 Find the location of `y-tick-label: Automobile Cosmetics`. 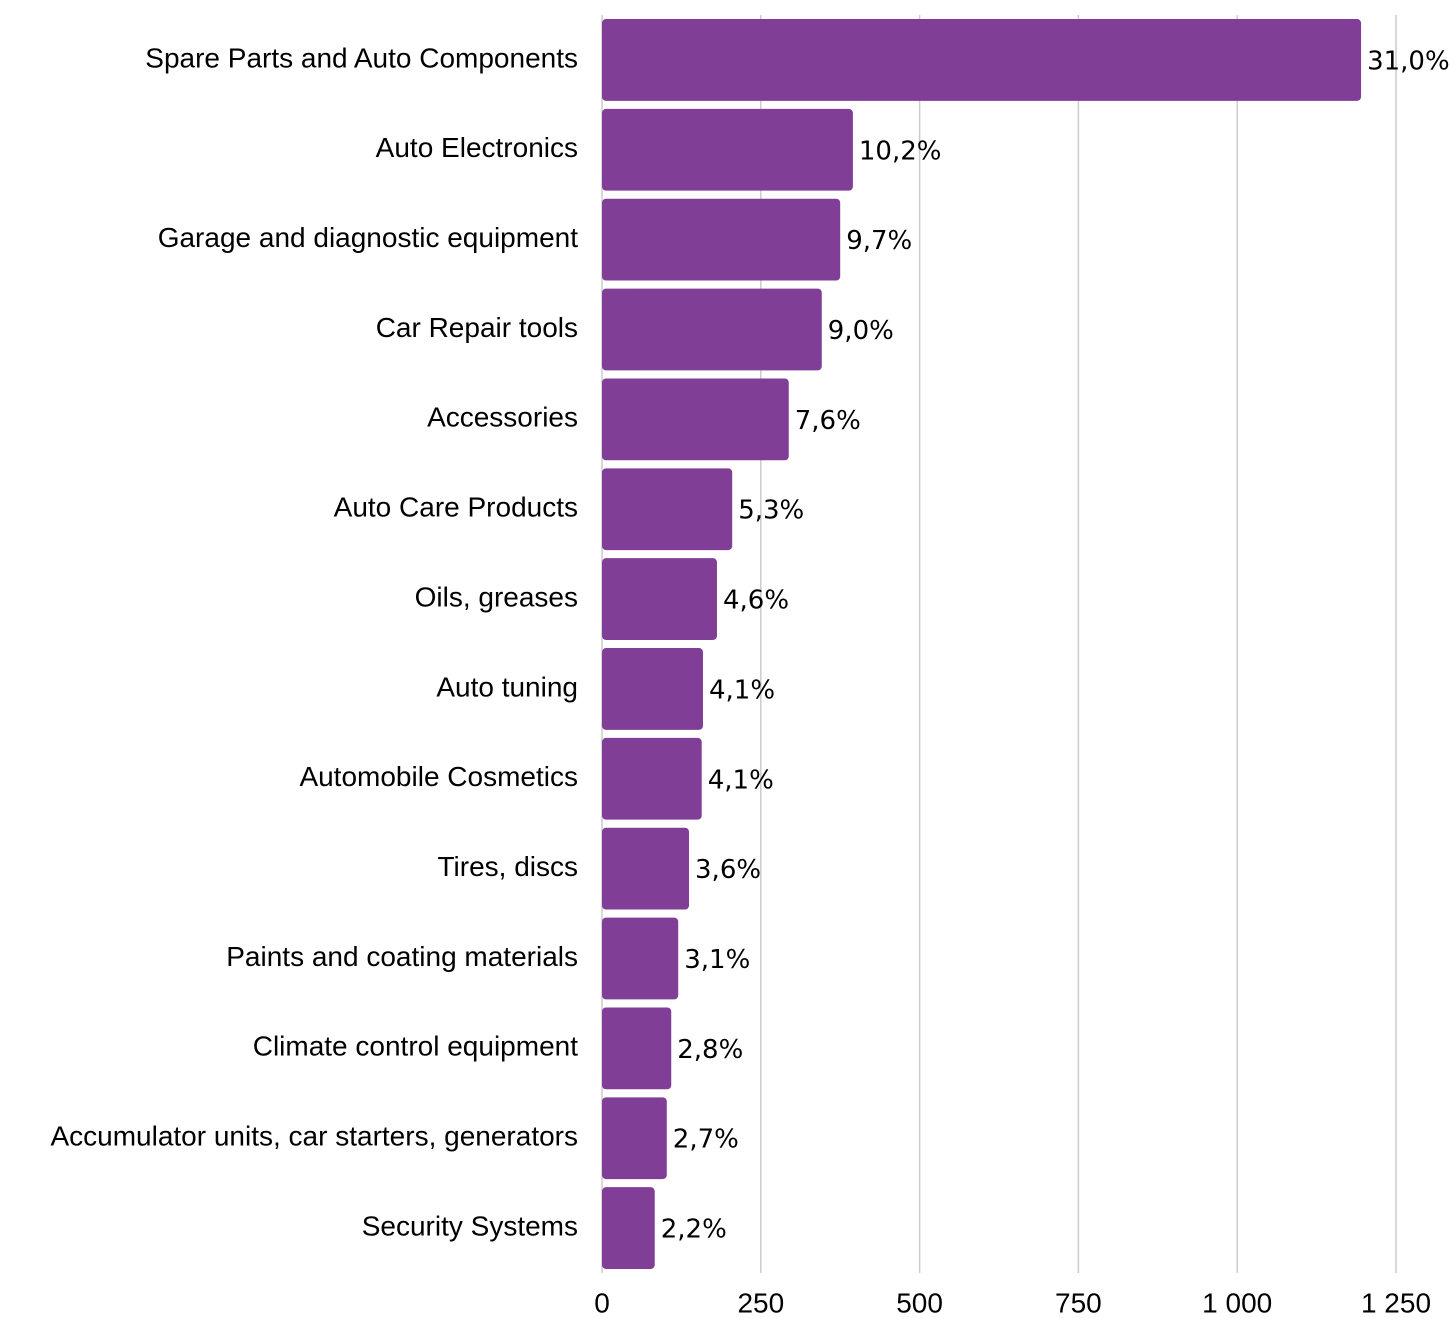

y-tick-label: Automobile Cosmetics is located at coordinates (438, 776).